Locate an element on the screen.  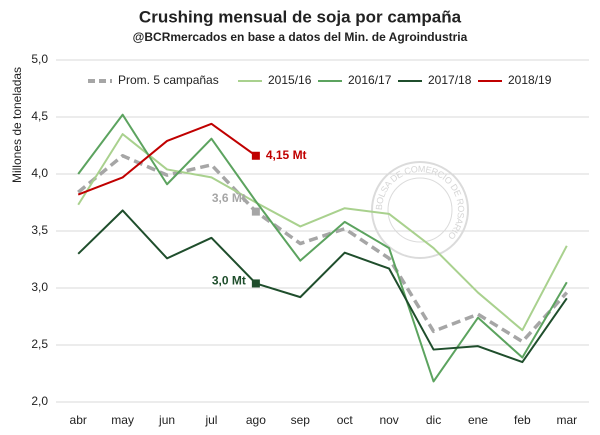
y-axis-label: Millones de toneladas is located at coordinates (17, 125).